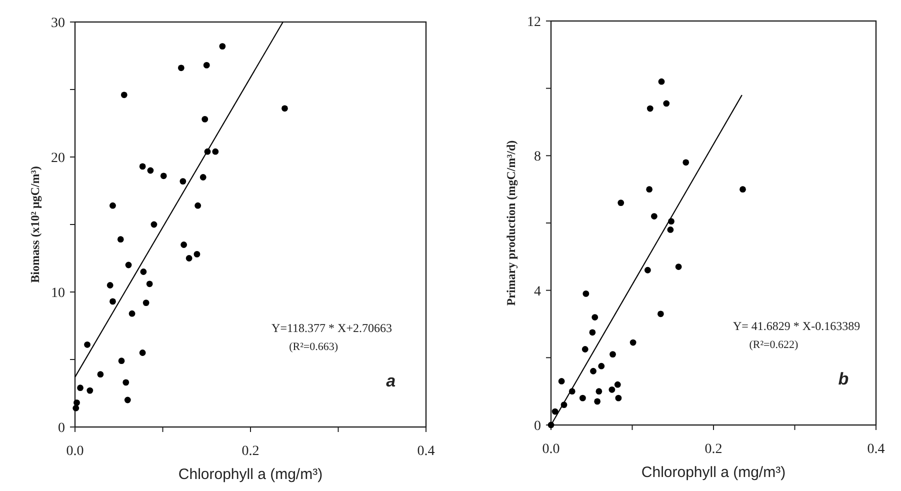 This screenshot has height=491, width=901. I want to click on y-tick-label: 4, so click(537, 292).